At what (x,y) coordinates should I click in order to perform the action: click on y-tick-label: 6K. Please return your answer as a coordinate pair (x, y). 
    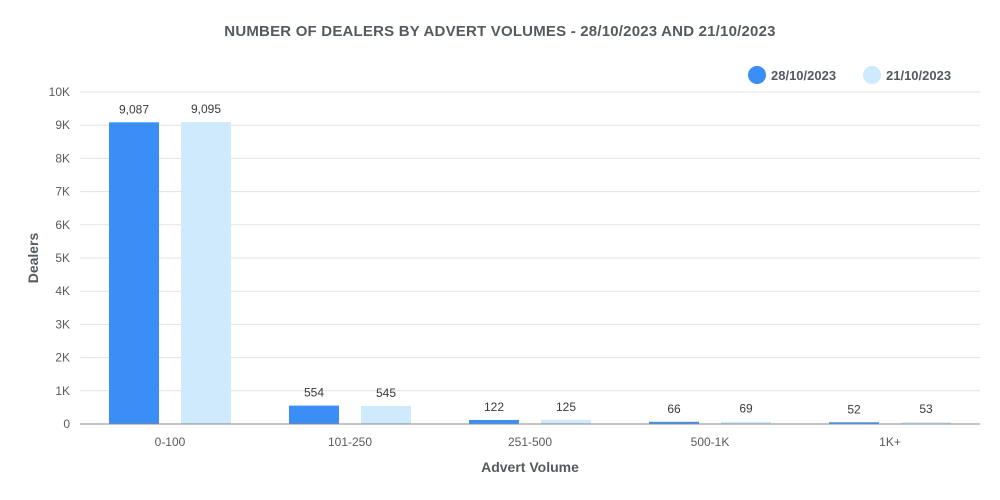
    Looking at the image, I should click on (62, 225).